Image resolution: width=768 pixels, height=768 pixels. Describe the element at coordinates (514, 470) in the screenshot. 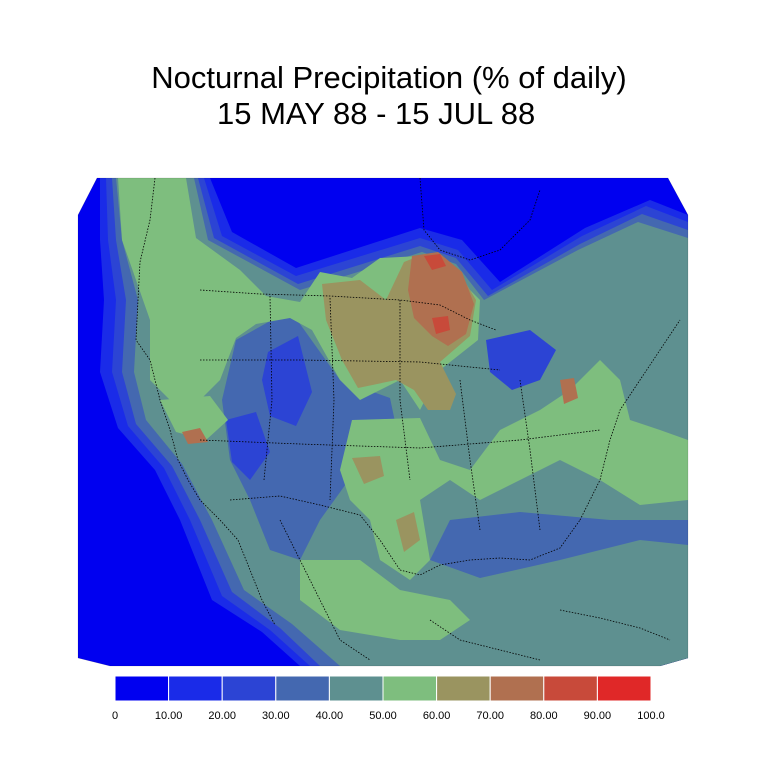

I see `level-50-60-central` at that location.